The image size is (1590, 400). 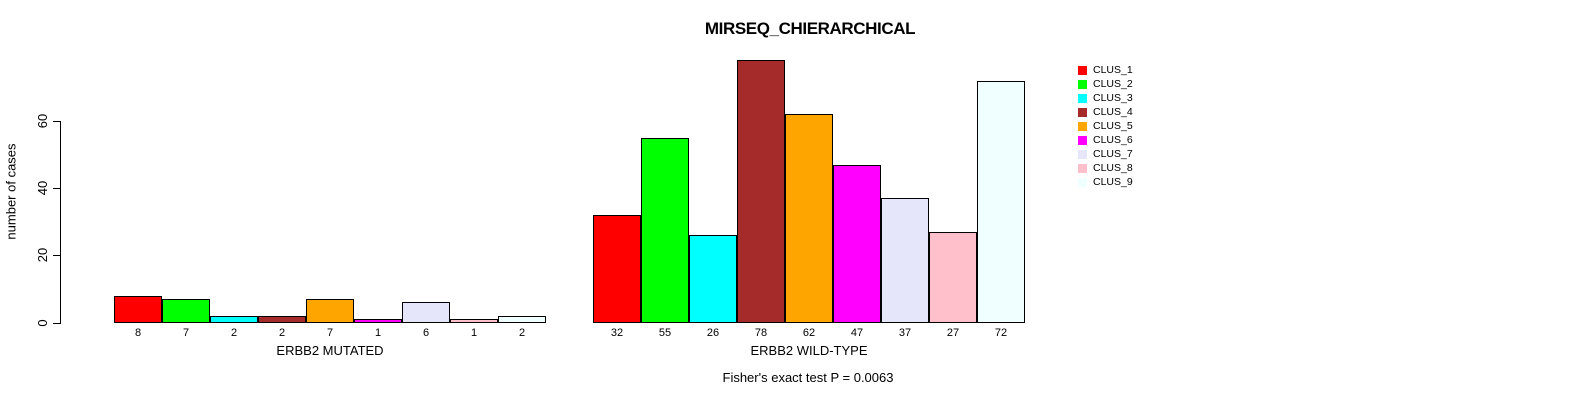 I want to click on bar-value-label: 26, so click(x=713, y=333).